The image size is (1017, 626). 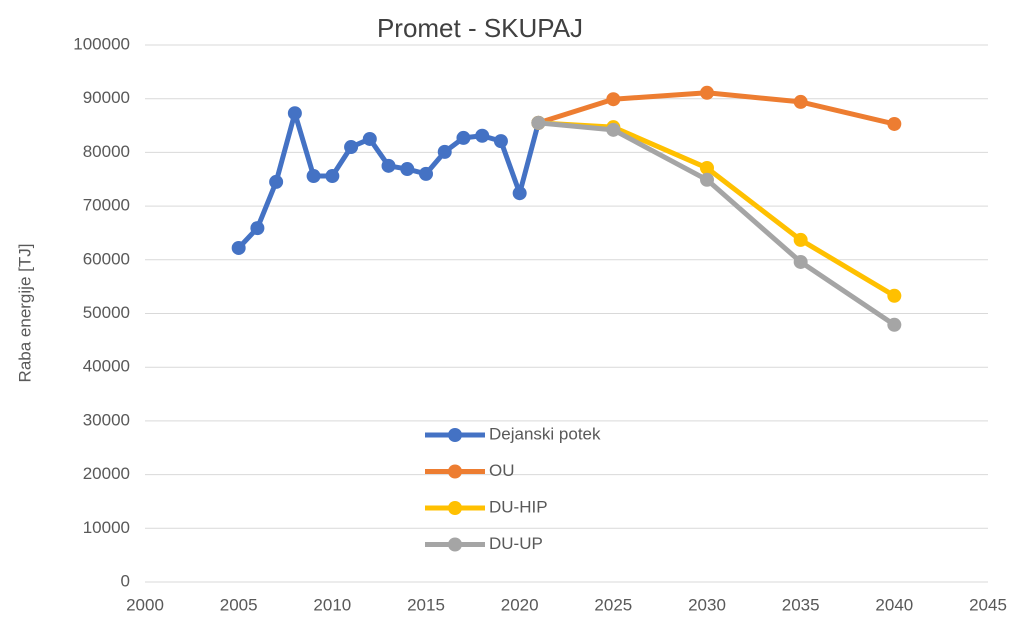 What do you see at coordinates (125, 580) in the screenshot?
I see `y-tick-label: 0` at bounding box center [125, 580].